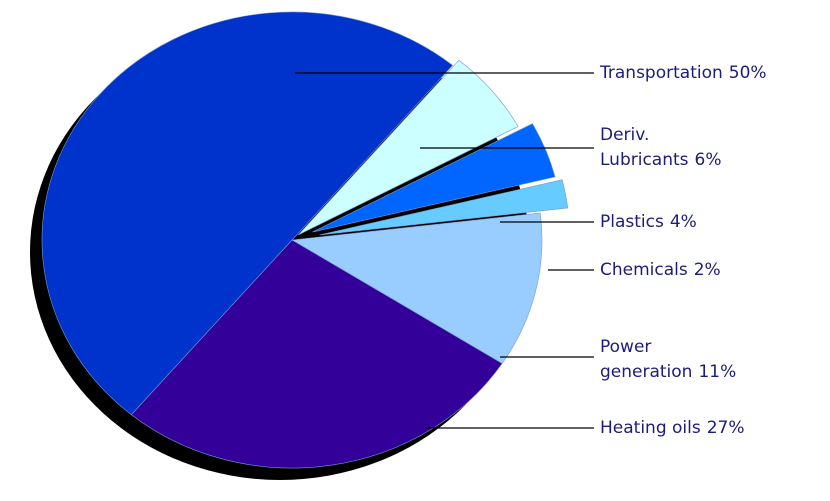  What do you see at coordinates (683, 222) in the screenshot?
I see `value-label: 4%` at bounding box center [683, 222].